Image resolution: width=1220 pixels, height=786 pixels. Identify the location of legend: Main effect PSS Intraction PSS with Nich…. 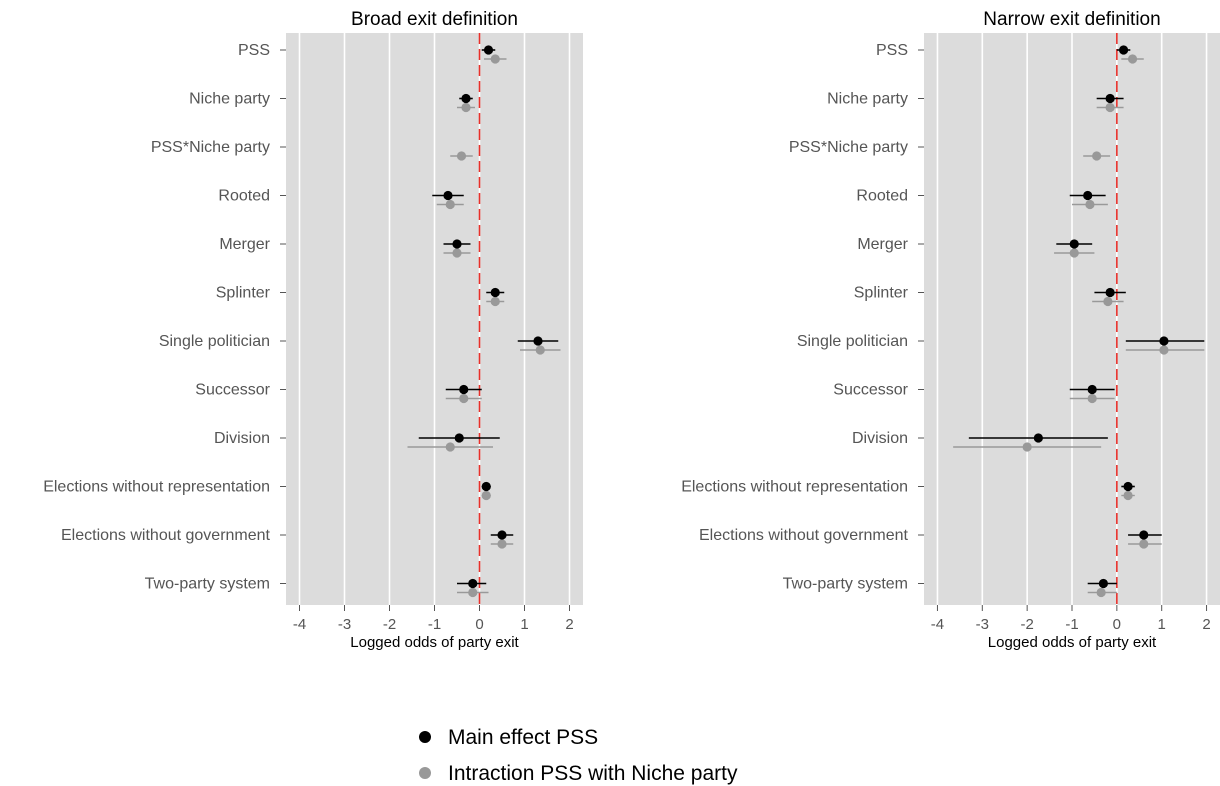
(578, 755).